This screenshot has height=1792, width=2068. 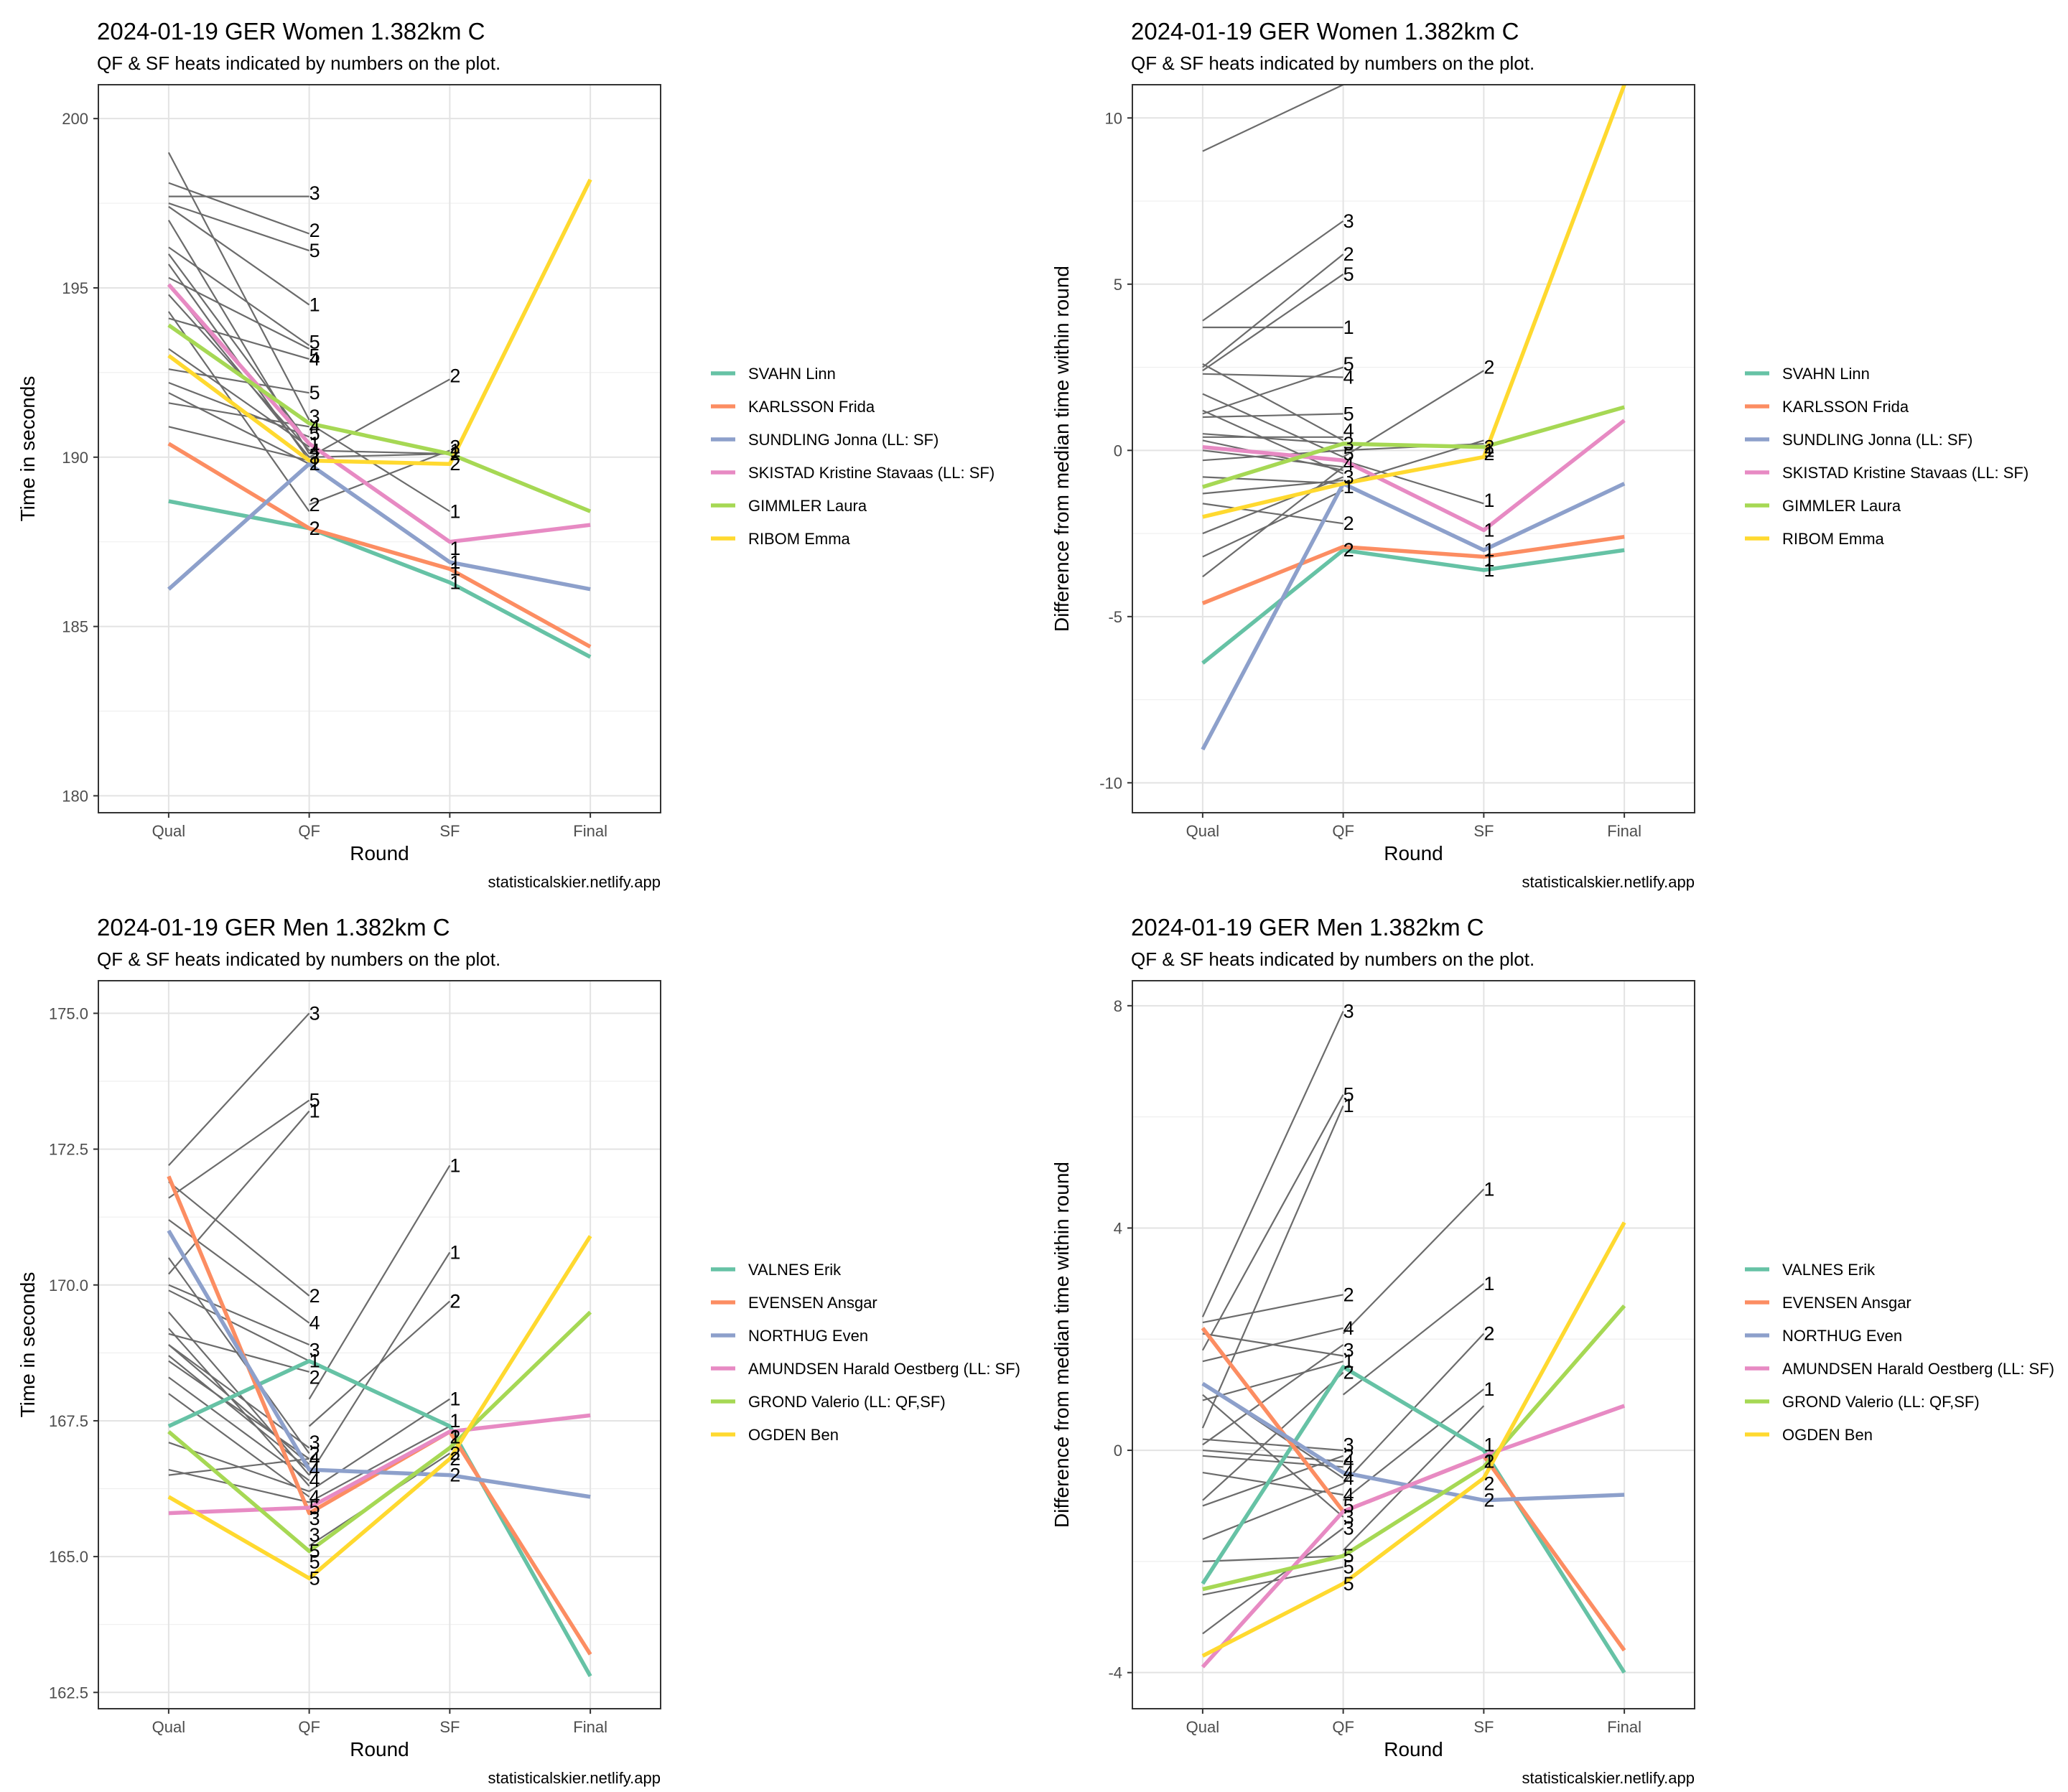 What do you see at coordinates (1118, 285) in the screenshot?
I see `y-tick-label: 5` at bounding box center [1118, 285].